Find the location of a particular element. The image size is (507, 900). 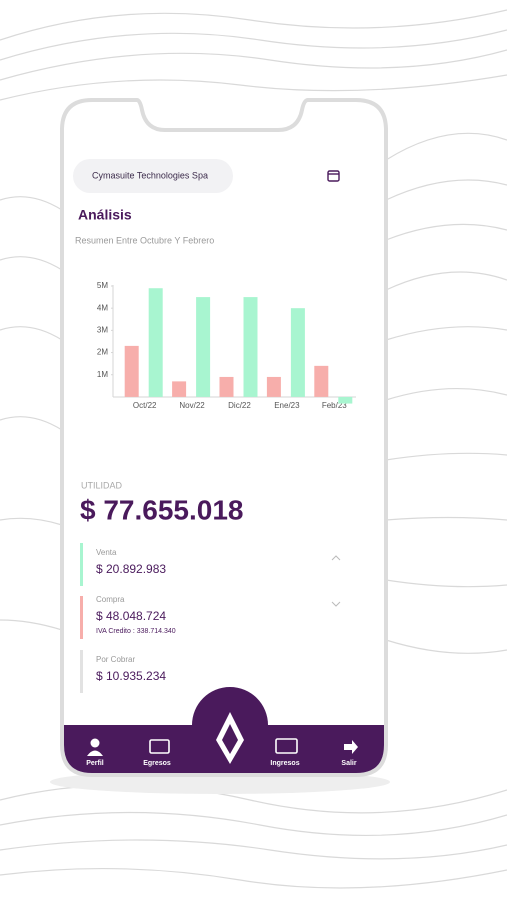

nav-icons is located at coordinates (222, 747).